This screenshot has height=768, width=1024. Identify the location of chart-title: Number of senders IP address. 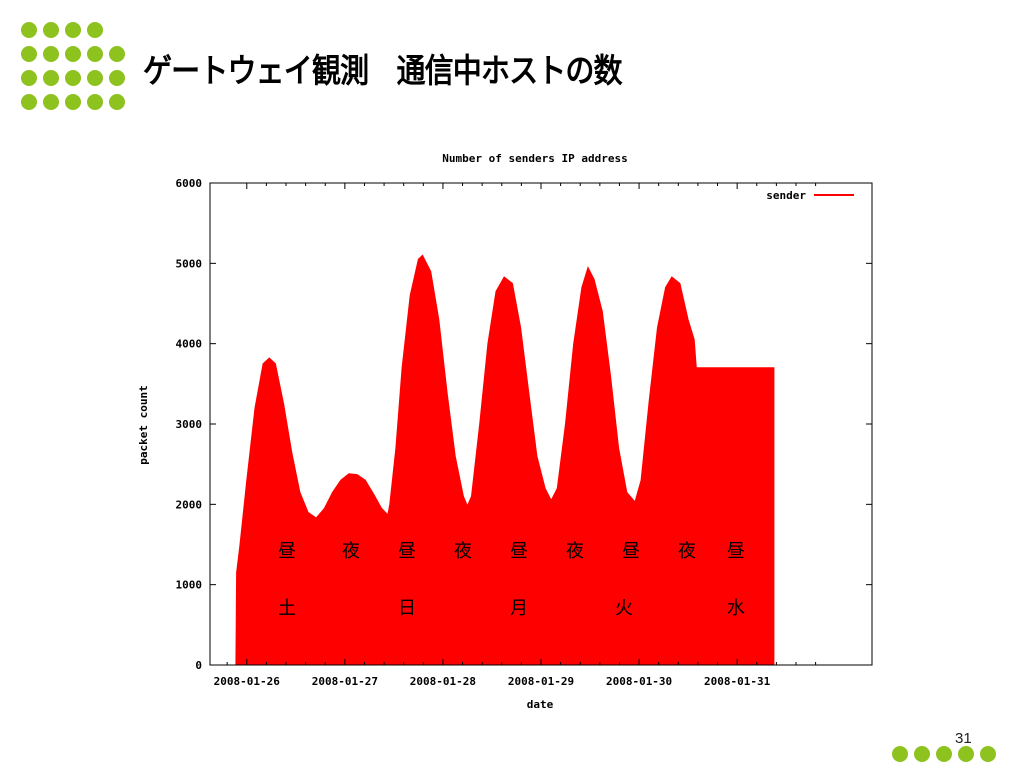
(534, 158).